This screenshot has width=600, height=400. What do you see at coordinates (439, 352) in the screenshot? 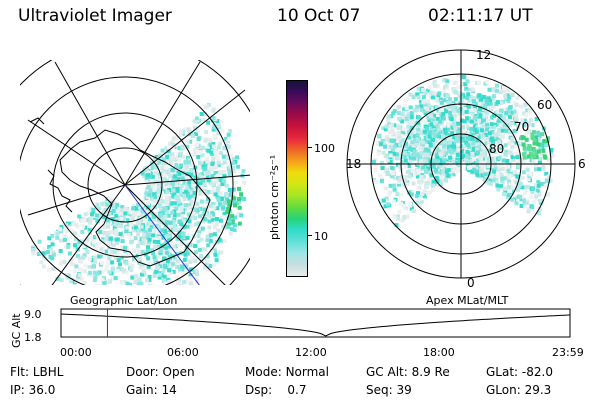
I see `timeline-xtick-3: 18:00` at bounding box center [439, 352].